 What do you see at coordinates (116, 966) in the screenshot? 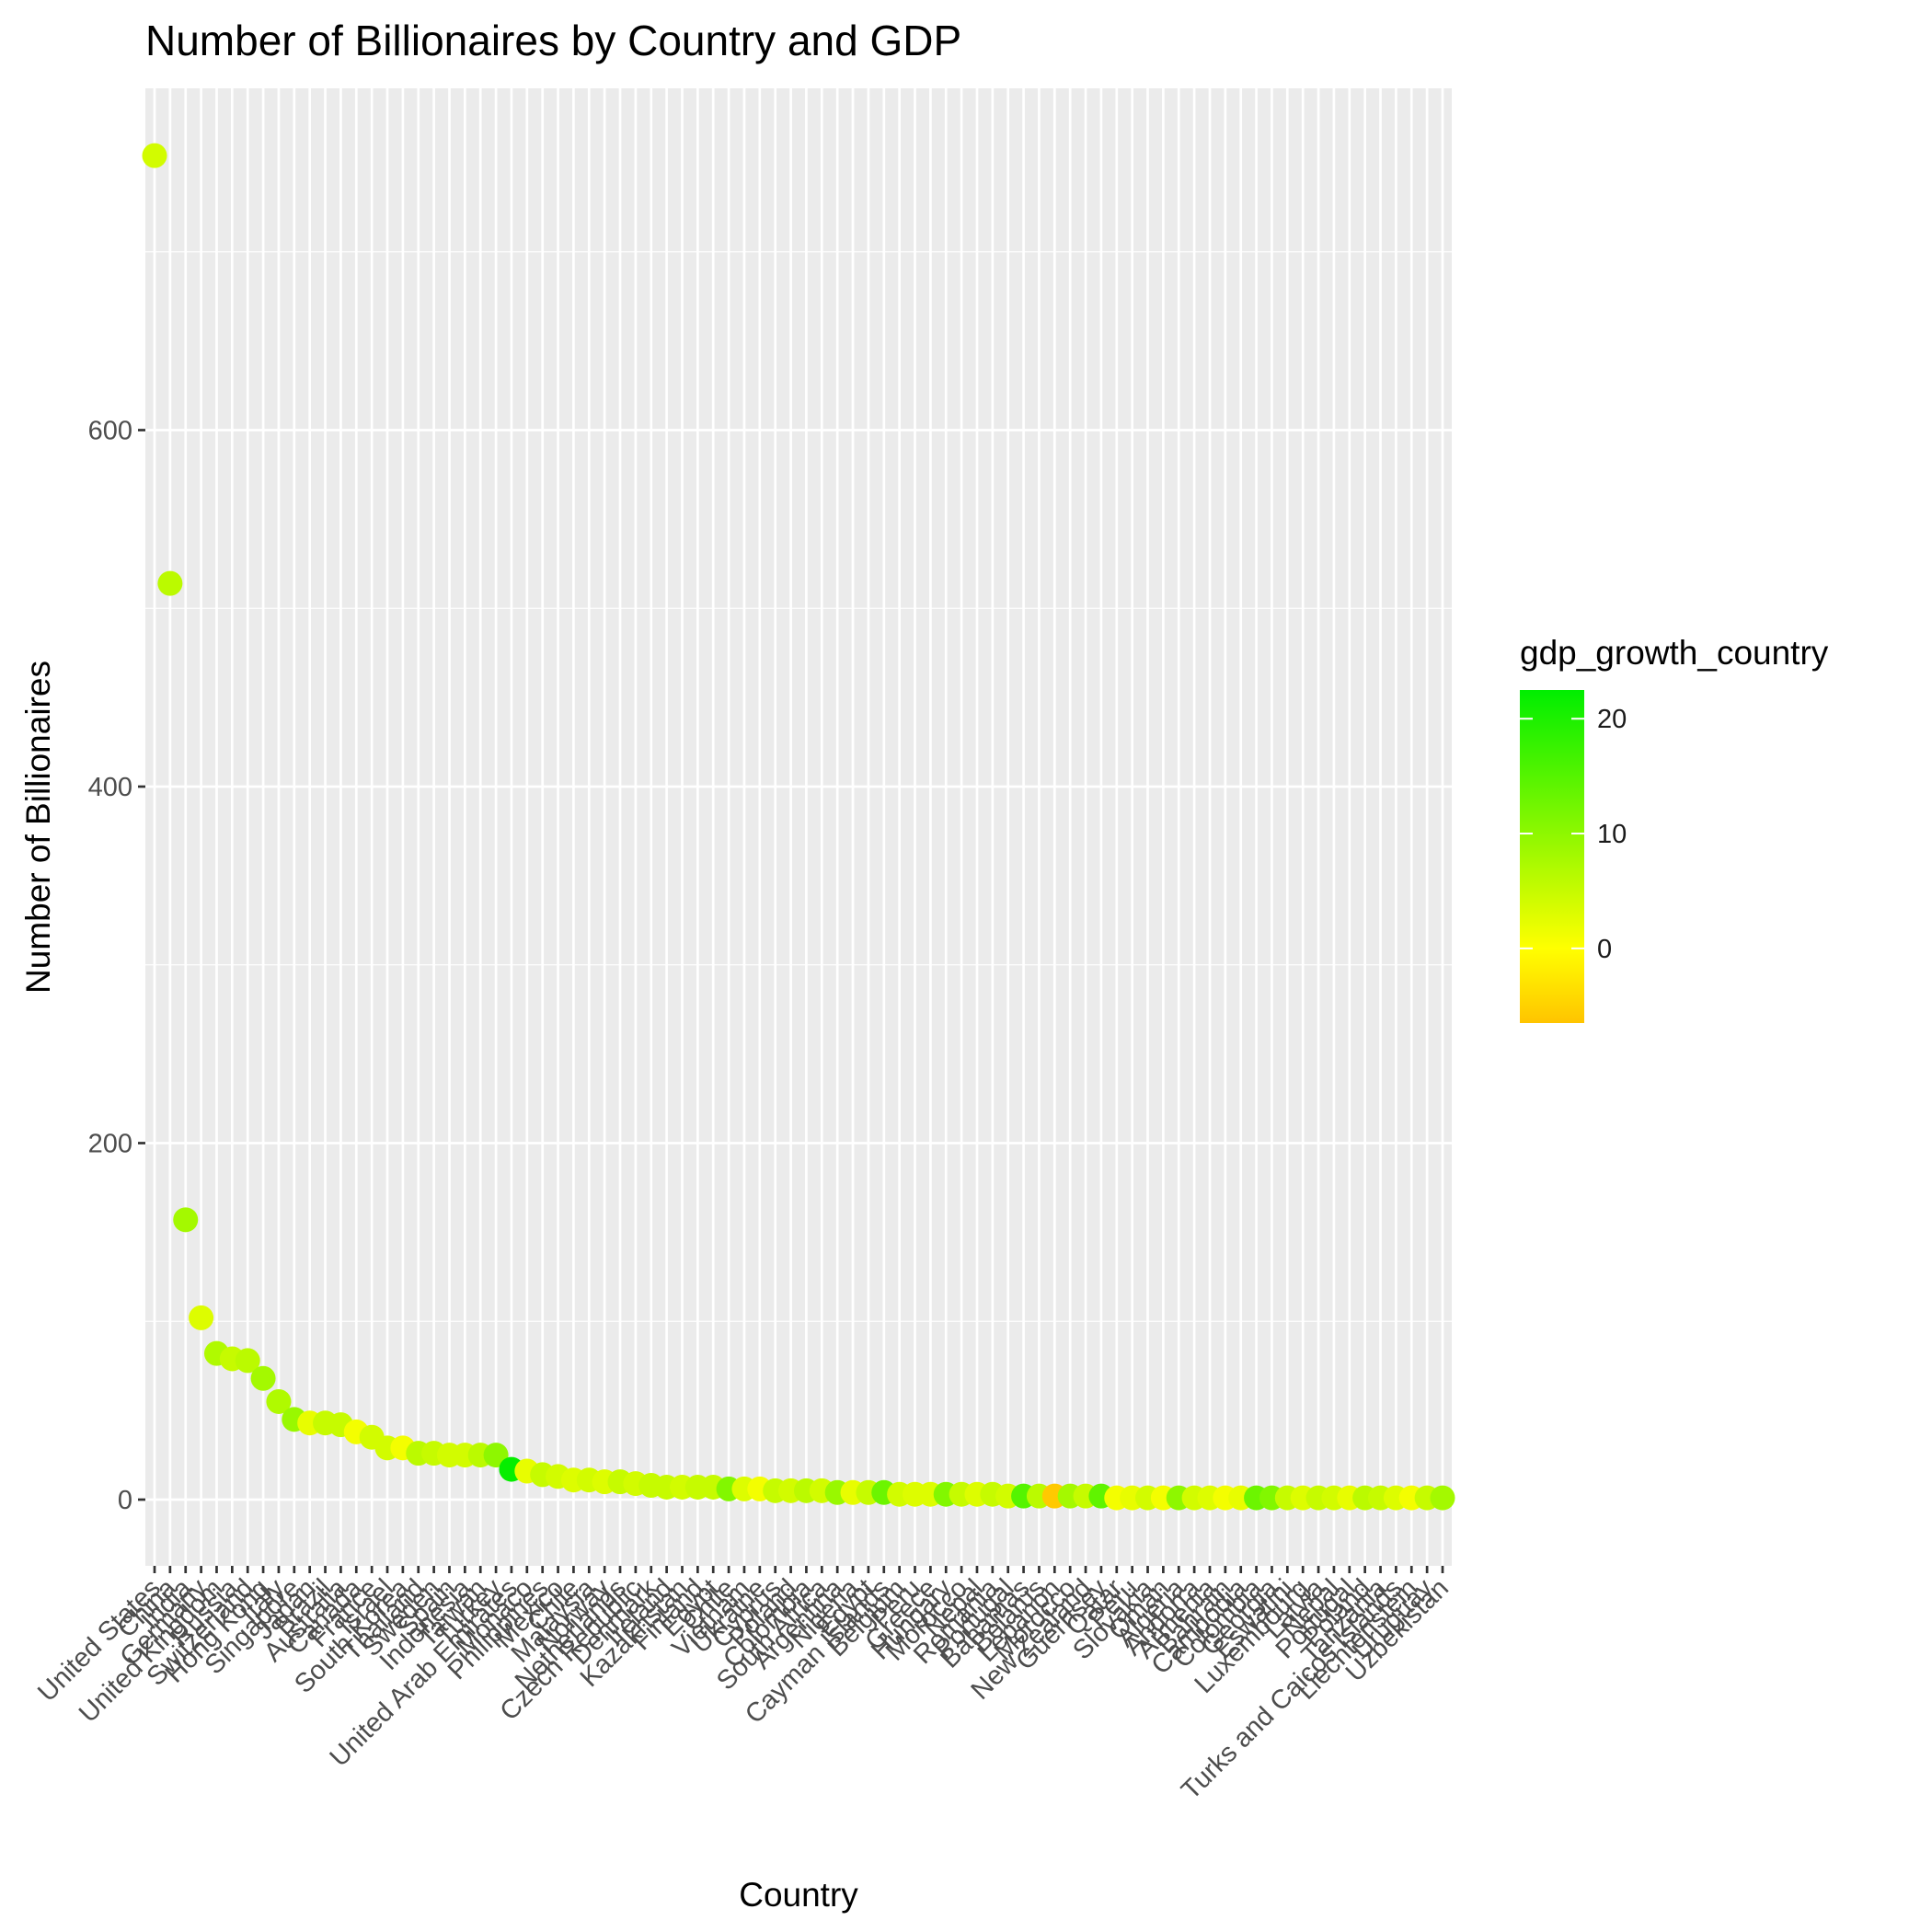
I see `y-axis: 0 200 400 600` at bounding box center [116, 966].